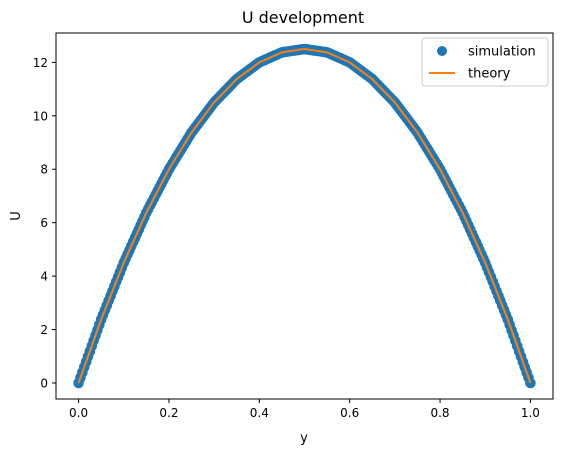 This screenshot has width=562, height=455. What do you see at coordinates (439, 413) in the screenshot?
I see `x-tick-label: 0.8` at bounding box center [439, 413].